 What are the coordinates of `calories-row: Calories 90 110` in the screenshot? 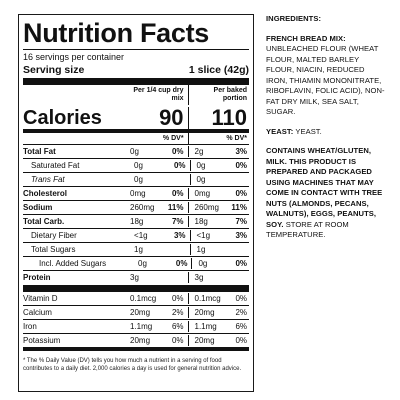 It's located at (136, 117).